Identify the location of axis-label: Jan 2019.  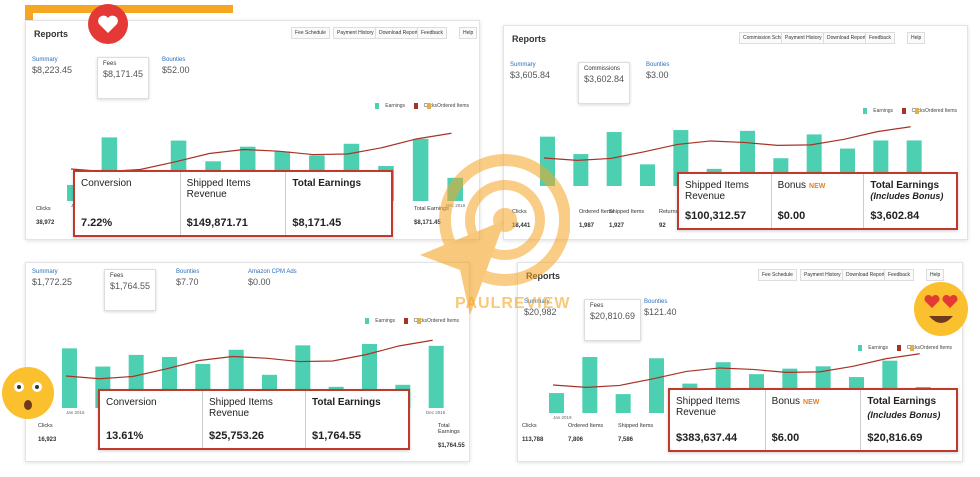
(562, 417).